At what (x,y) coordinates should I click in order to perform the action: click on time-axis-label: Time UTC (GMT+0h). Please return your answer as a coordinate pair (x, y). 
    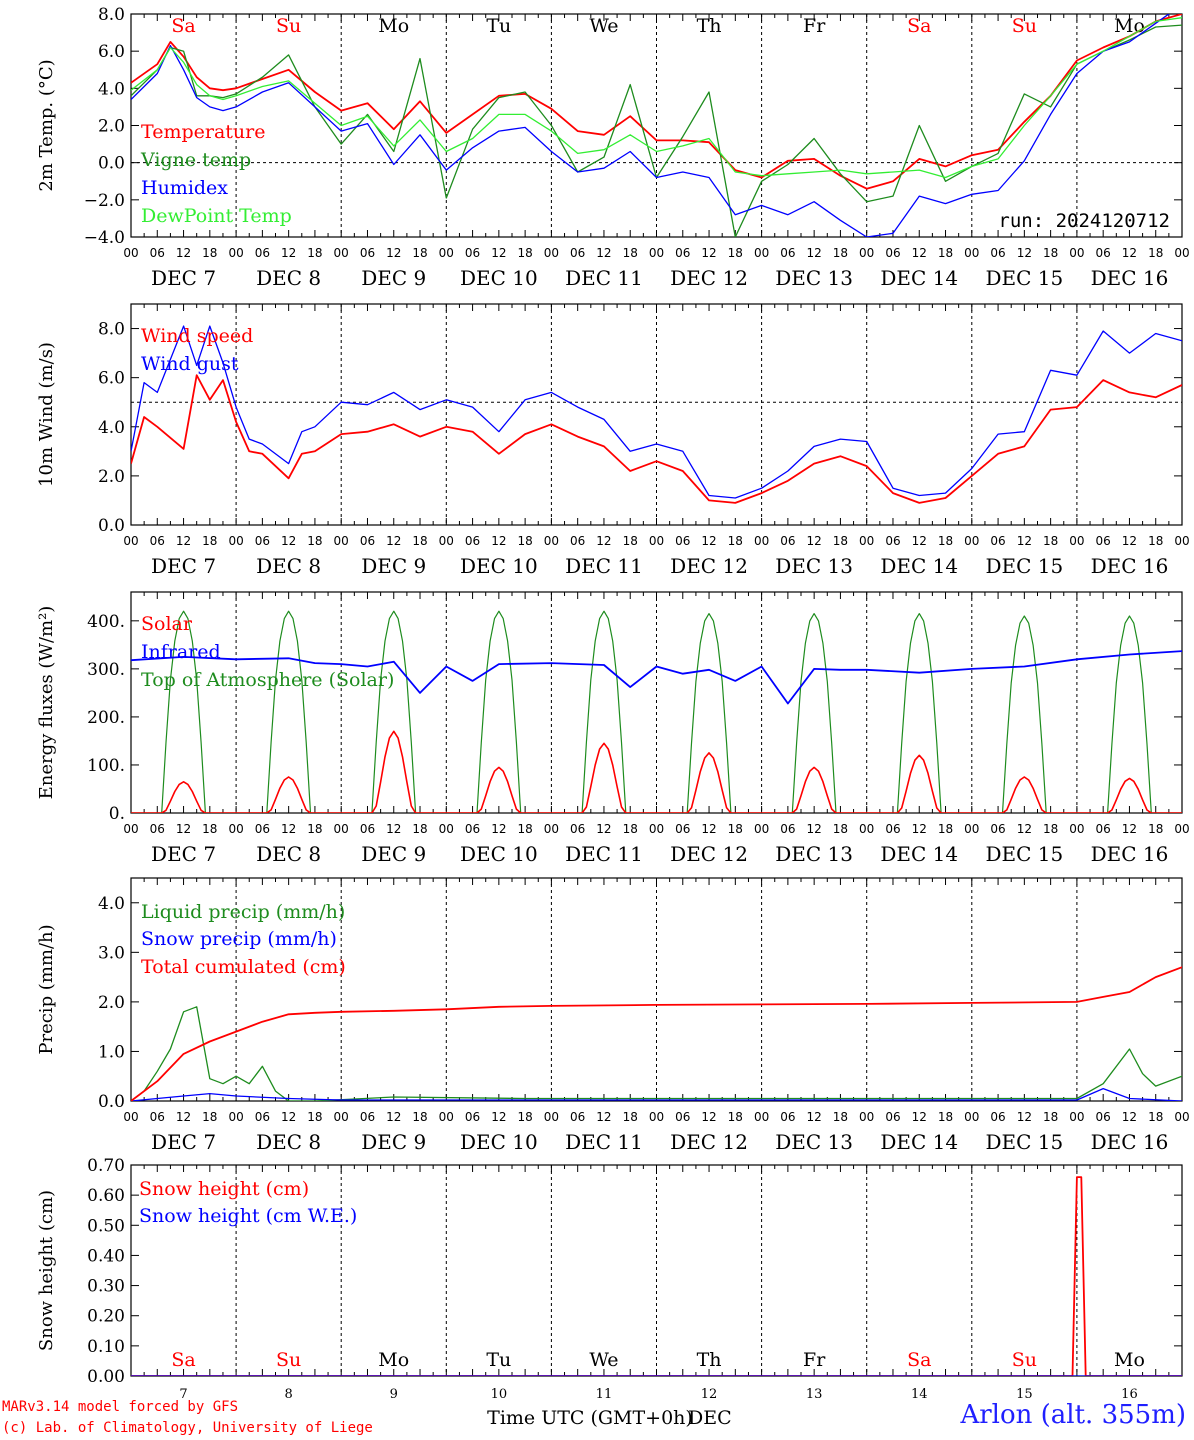
    Looking at the image, I should click on (590, 1418).